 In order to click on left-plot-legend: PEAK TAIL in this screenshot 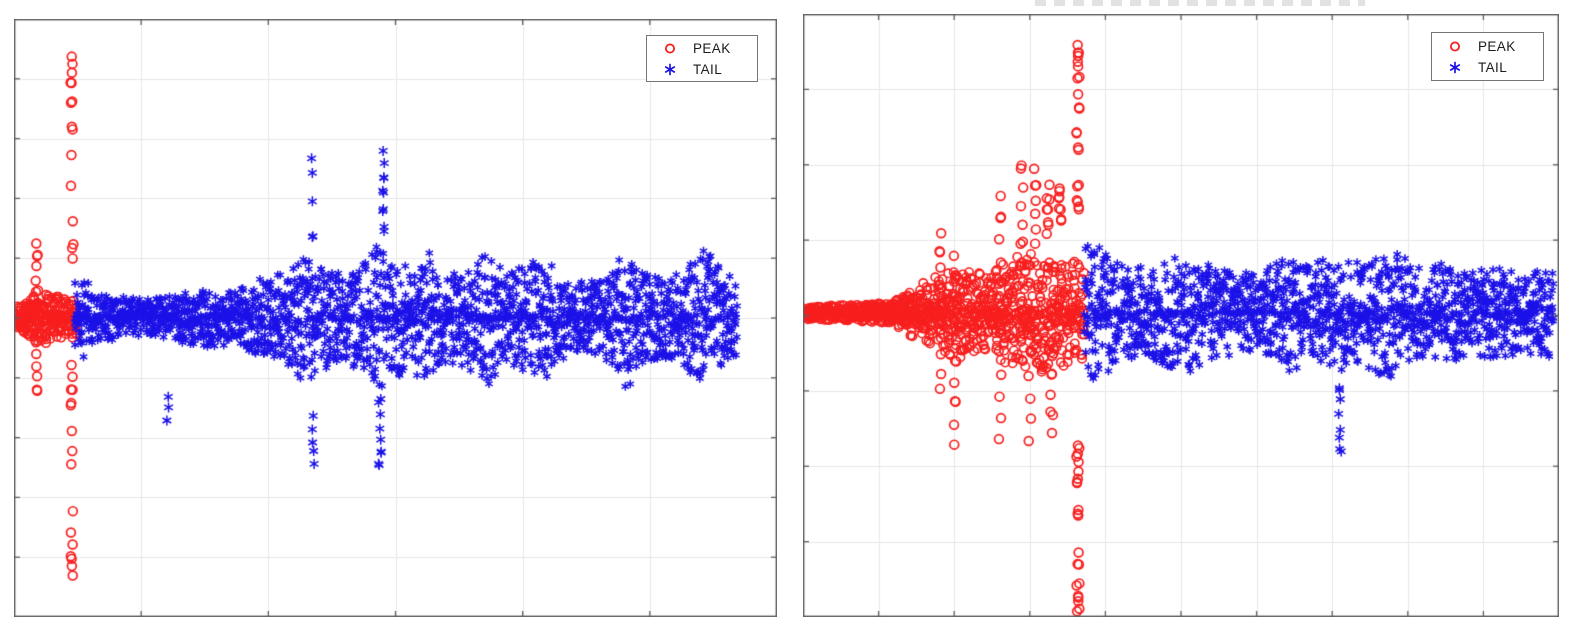, I will do `click(702, 58)`.